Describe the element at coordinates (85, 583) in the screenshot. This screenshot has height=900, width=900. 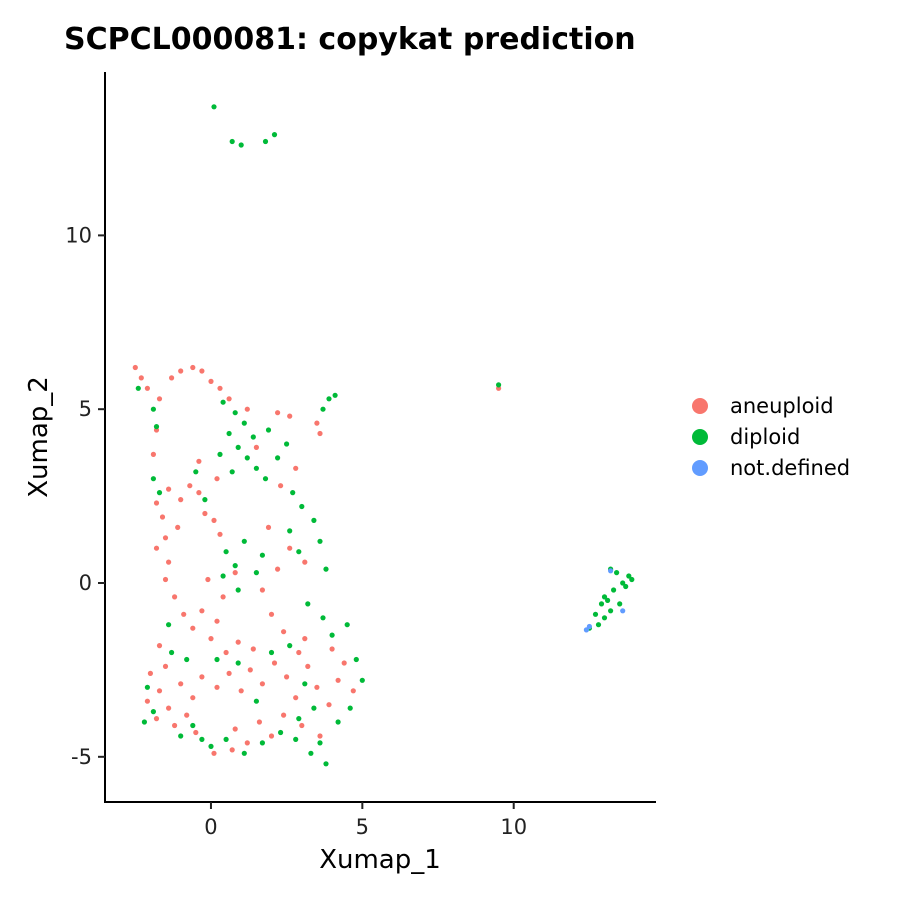
I see `y-tick-label-1: 0` at that location.